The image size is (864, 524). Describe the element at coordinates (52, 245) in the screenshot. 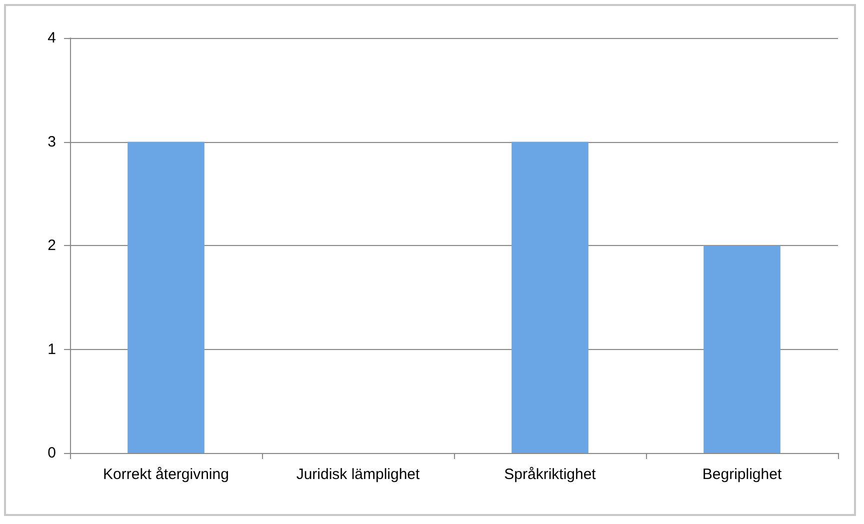

I see `y-tick-label: 2` at that location.